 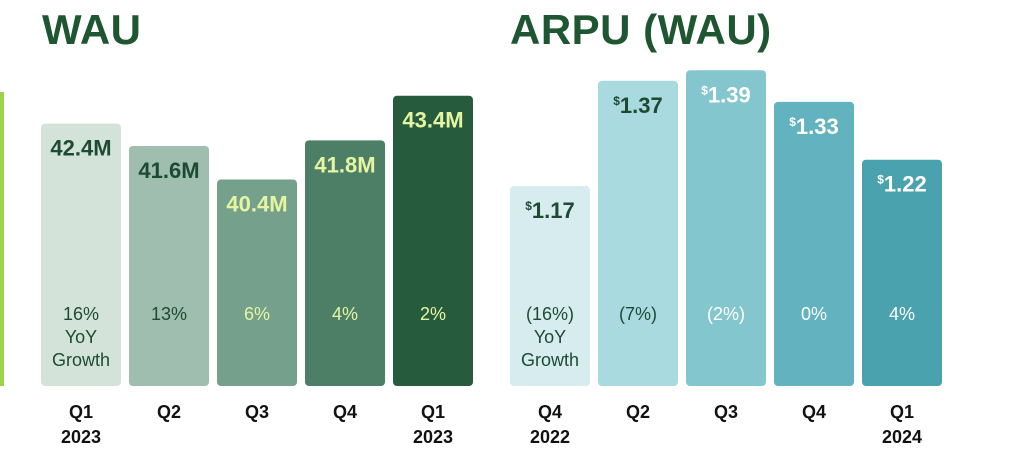 I want to click on wau-value-label: 41.6M, so click(x=168, y=170).